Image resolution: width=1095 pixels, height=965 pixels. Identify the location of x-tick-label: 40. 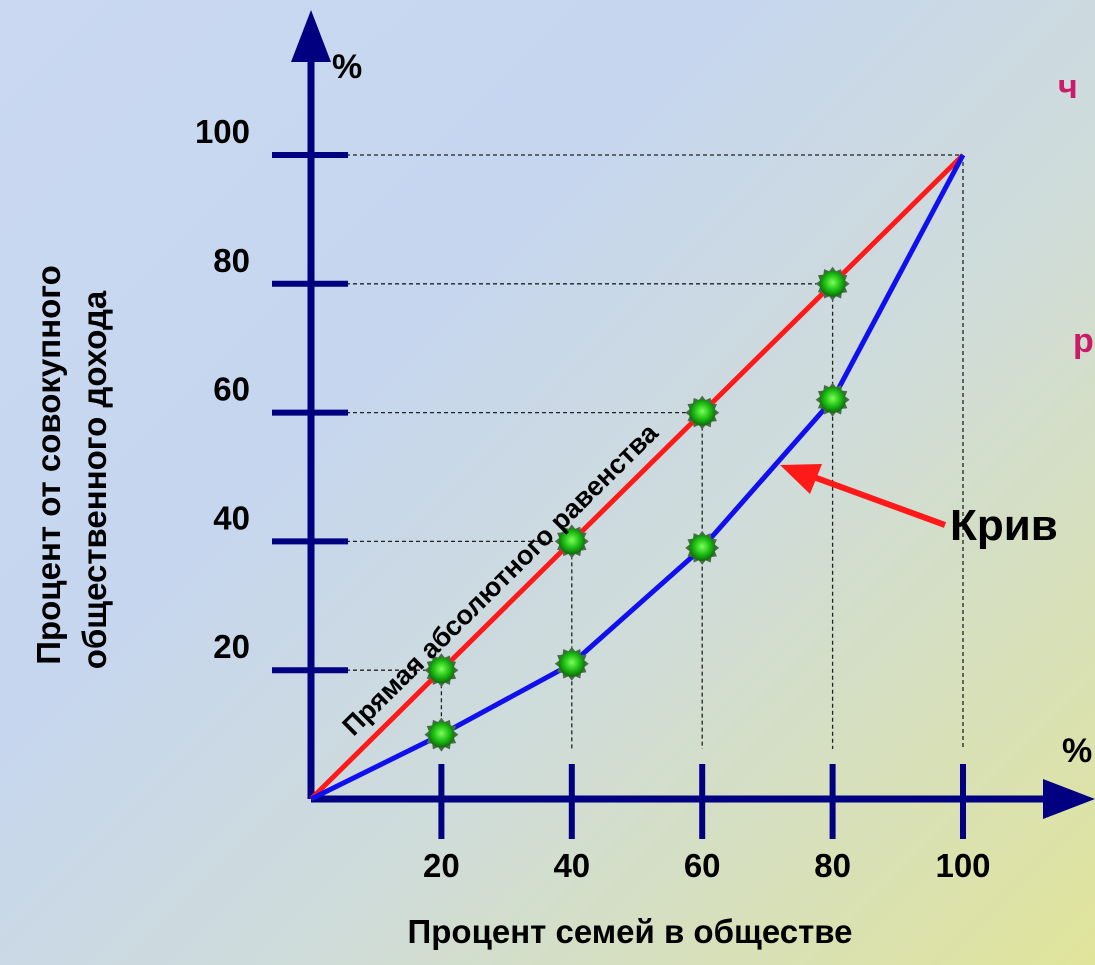
(571, 865).